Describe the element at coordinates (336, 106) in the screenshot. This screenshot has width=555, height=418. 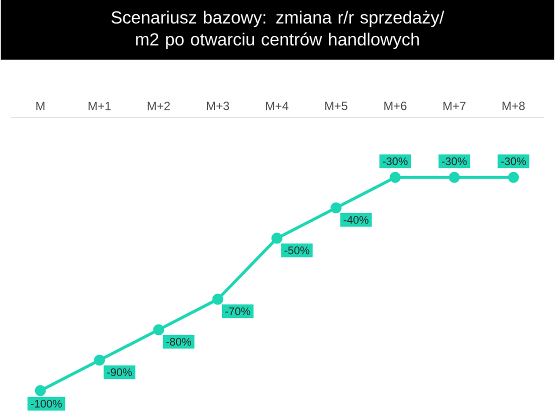
I see `x-tick-label: M+5` at that location.